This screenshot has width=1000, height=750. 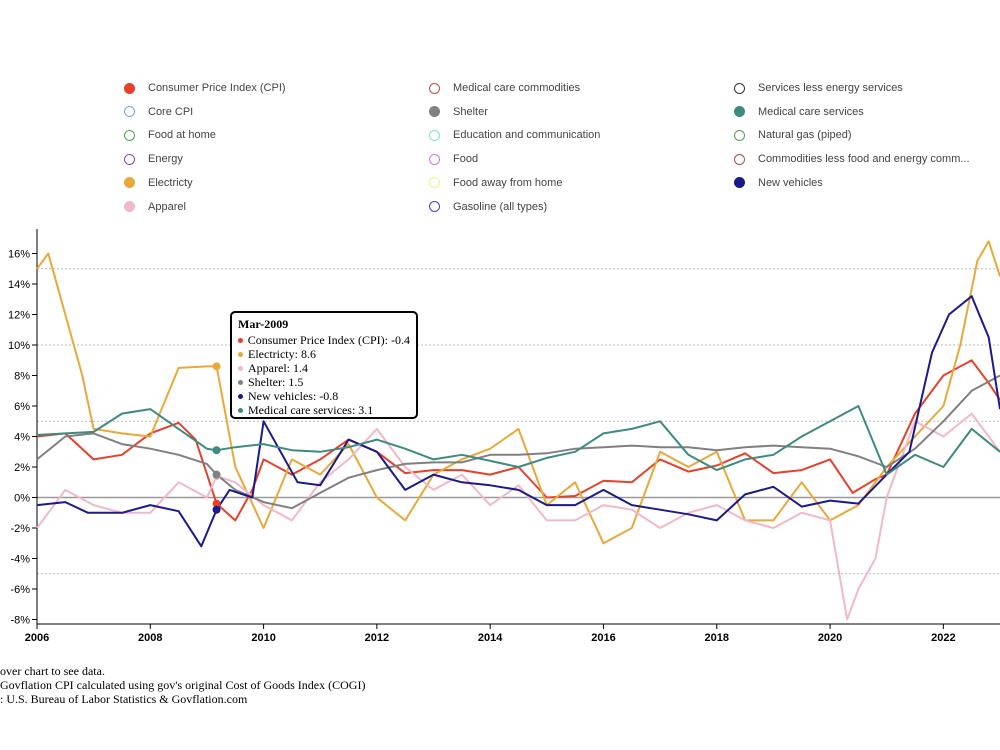 What do you see at coordinates (19, 316) in the screenshot?
I see `y-tick-label: 12%` at bounding box center [19, 316].